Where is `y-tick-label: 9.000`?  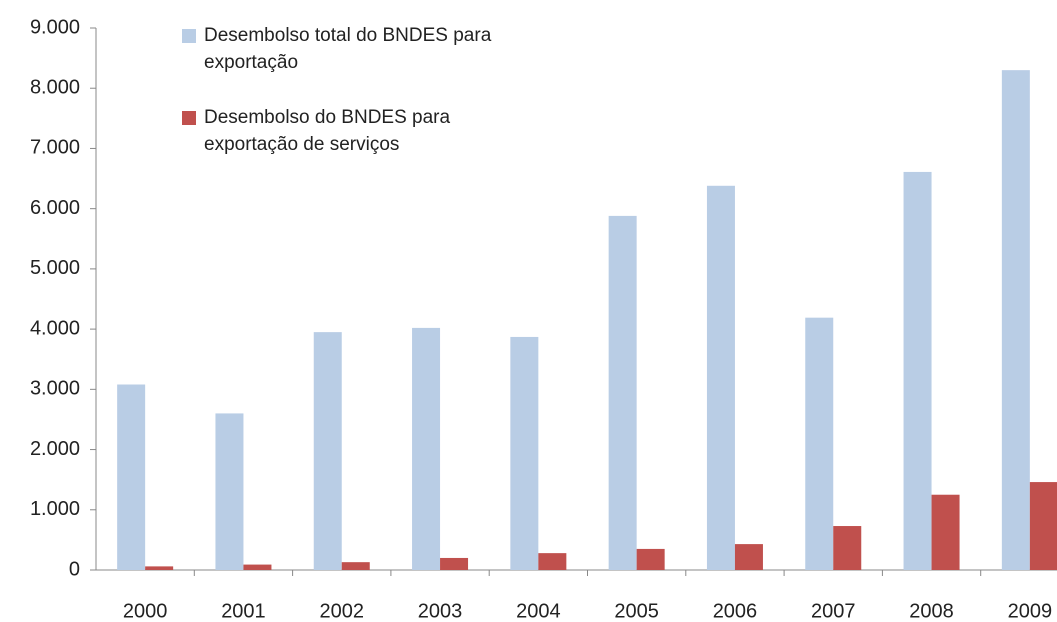
y-tick-label: 9.000 is located at coordinates (55, 27).